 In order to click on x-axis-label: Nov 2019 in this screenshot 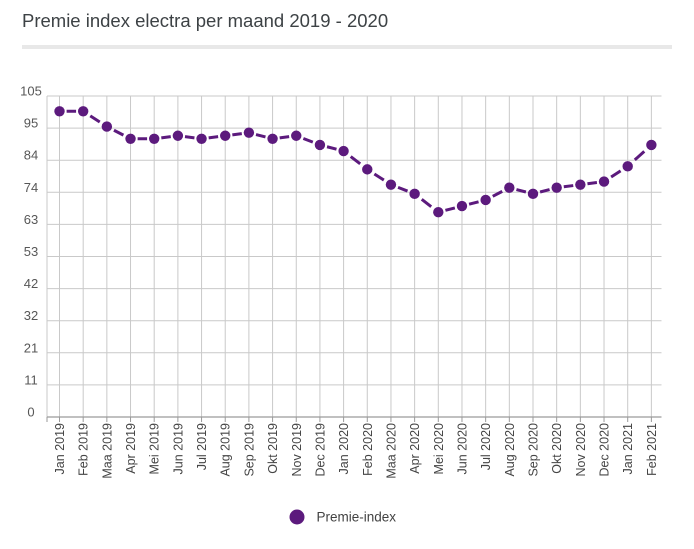, I will do `click(297, 450)`.